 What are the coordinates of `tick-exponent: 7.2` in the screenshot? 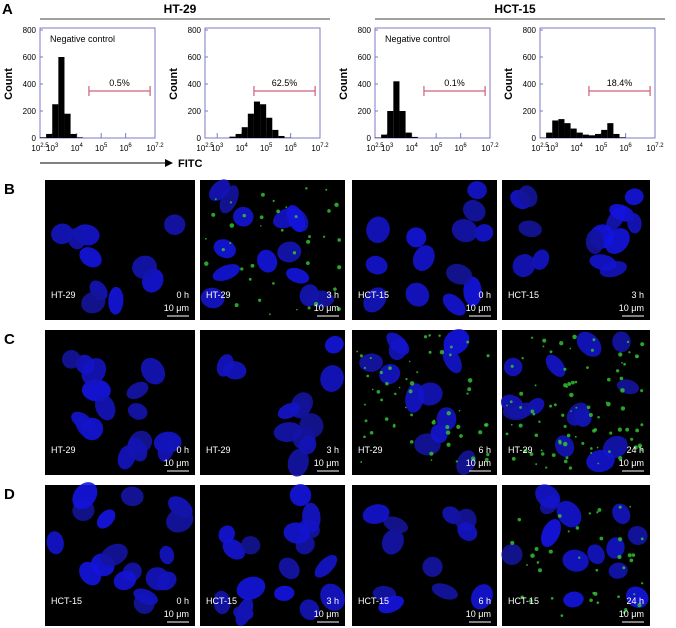 It's located at (324, 146).